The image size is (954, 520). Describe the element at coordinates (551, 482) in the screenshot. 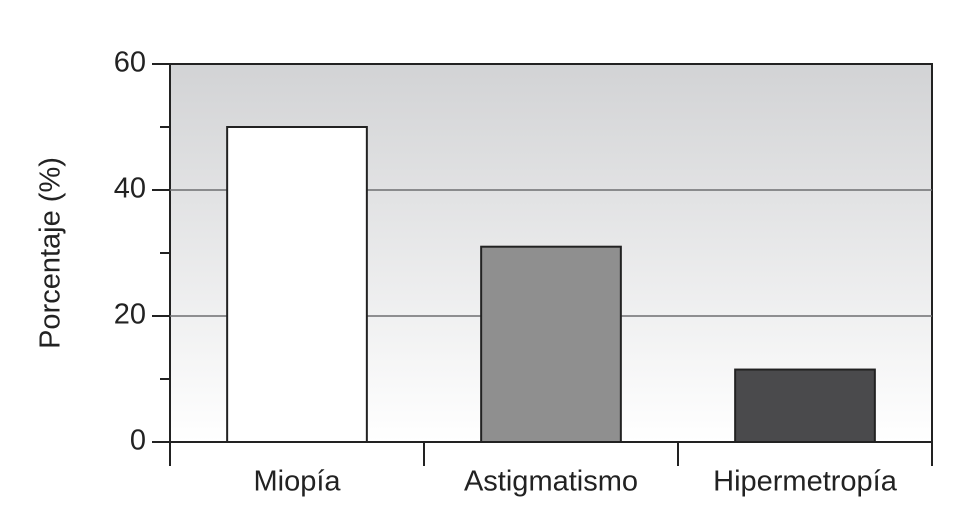

I see `x-tick-label: Astigmatismo` at that location.